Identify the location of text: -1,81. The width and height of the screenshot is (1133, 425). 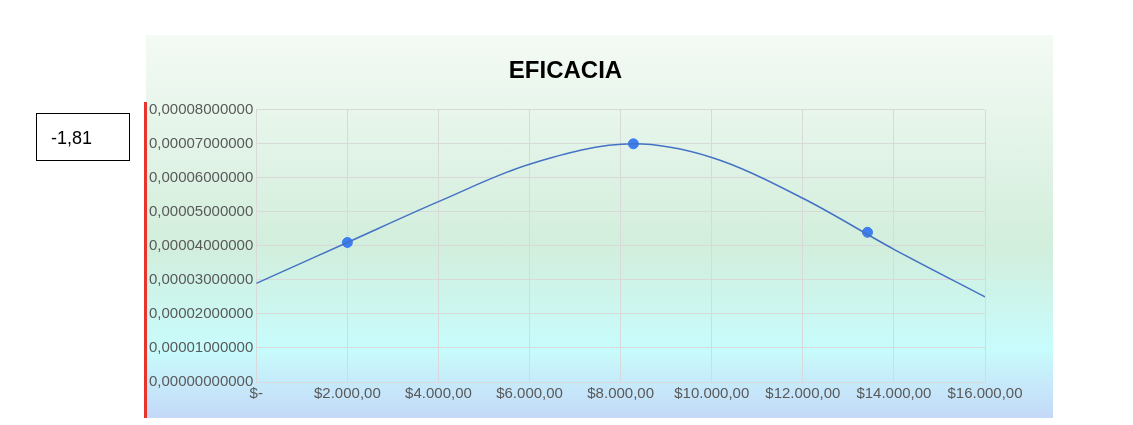
(83, 137).